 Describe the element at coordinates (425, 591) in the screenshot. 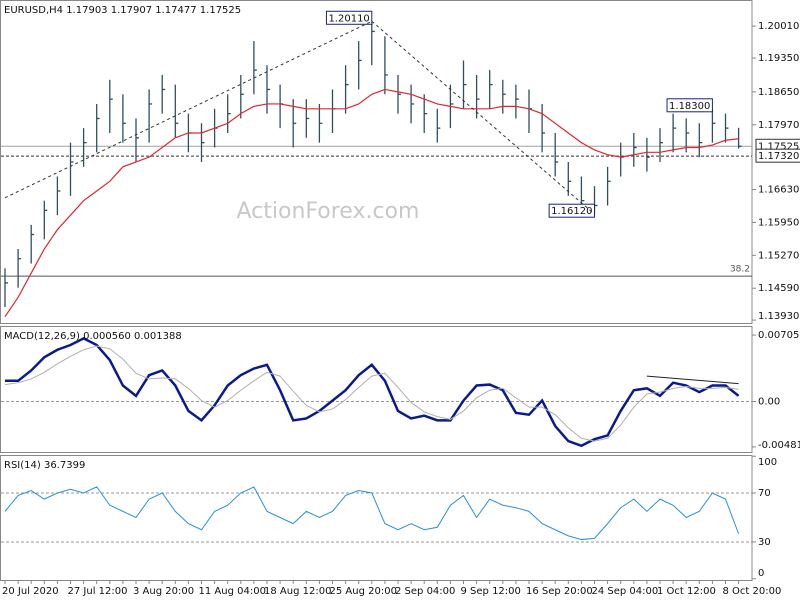

I see `x-tick-label: 2 Sep 04:00` at that location.